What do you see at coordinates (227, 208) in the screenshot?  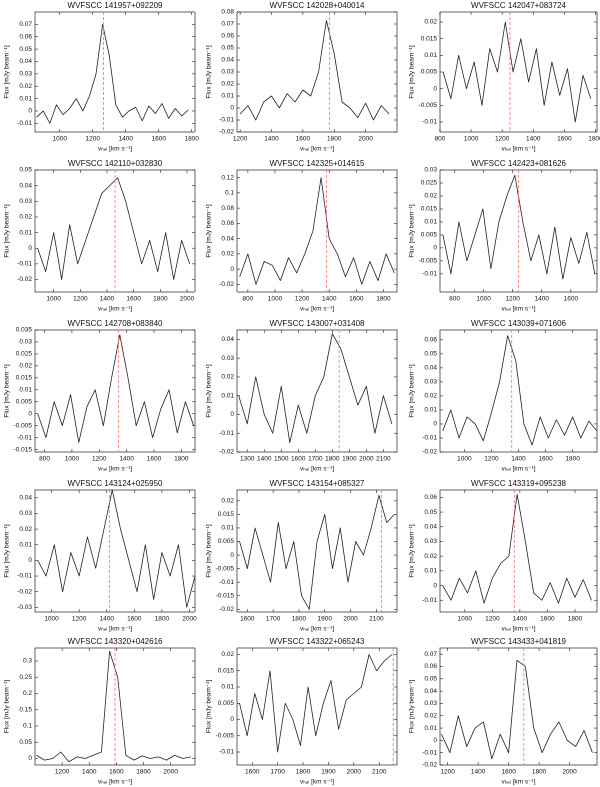 I see `y-tick-label: 0.08` at bounding box center [227, 208].